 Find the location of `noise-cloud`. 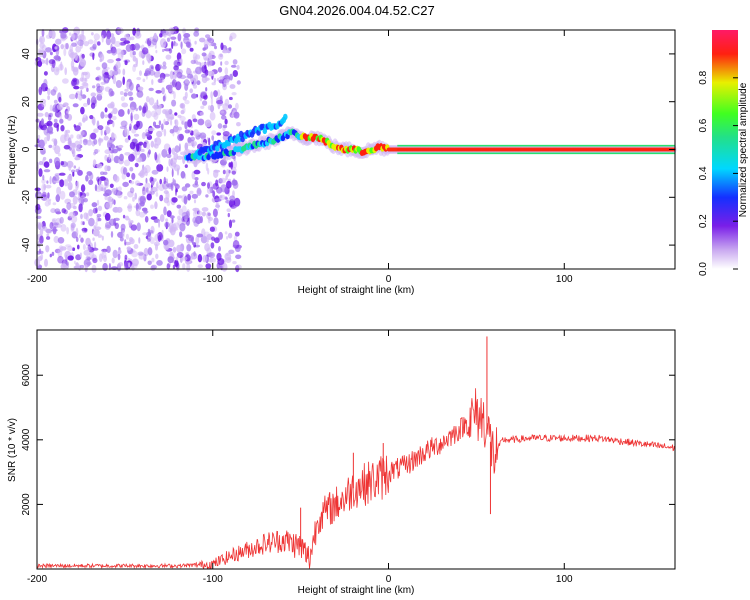

noise-cloud is located at coordinates (138, 149).